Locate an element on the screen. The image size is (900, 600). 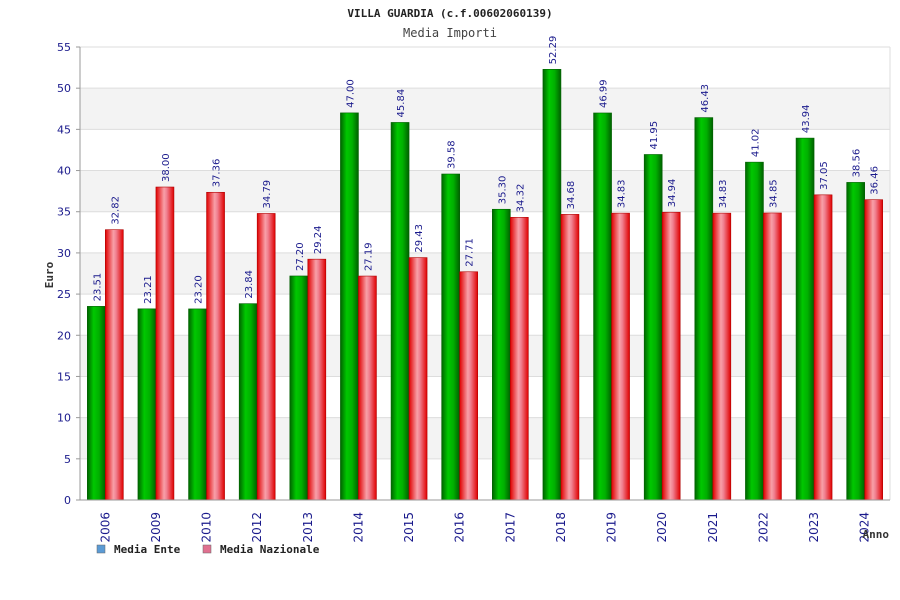
value-label-media-ente-2019: 46.99 is located at coordinates (604, 93).